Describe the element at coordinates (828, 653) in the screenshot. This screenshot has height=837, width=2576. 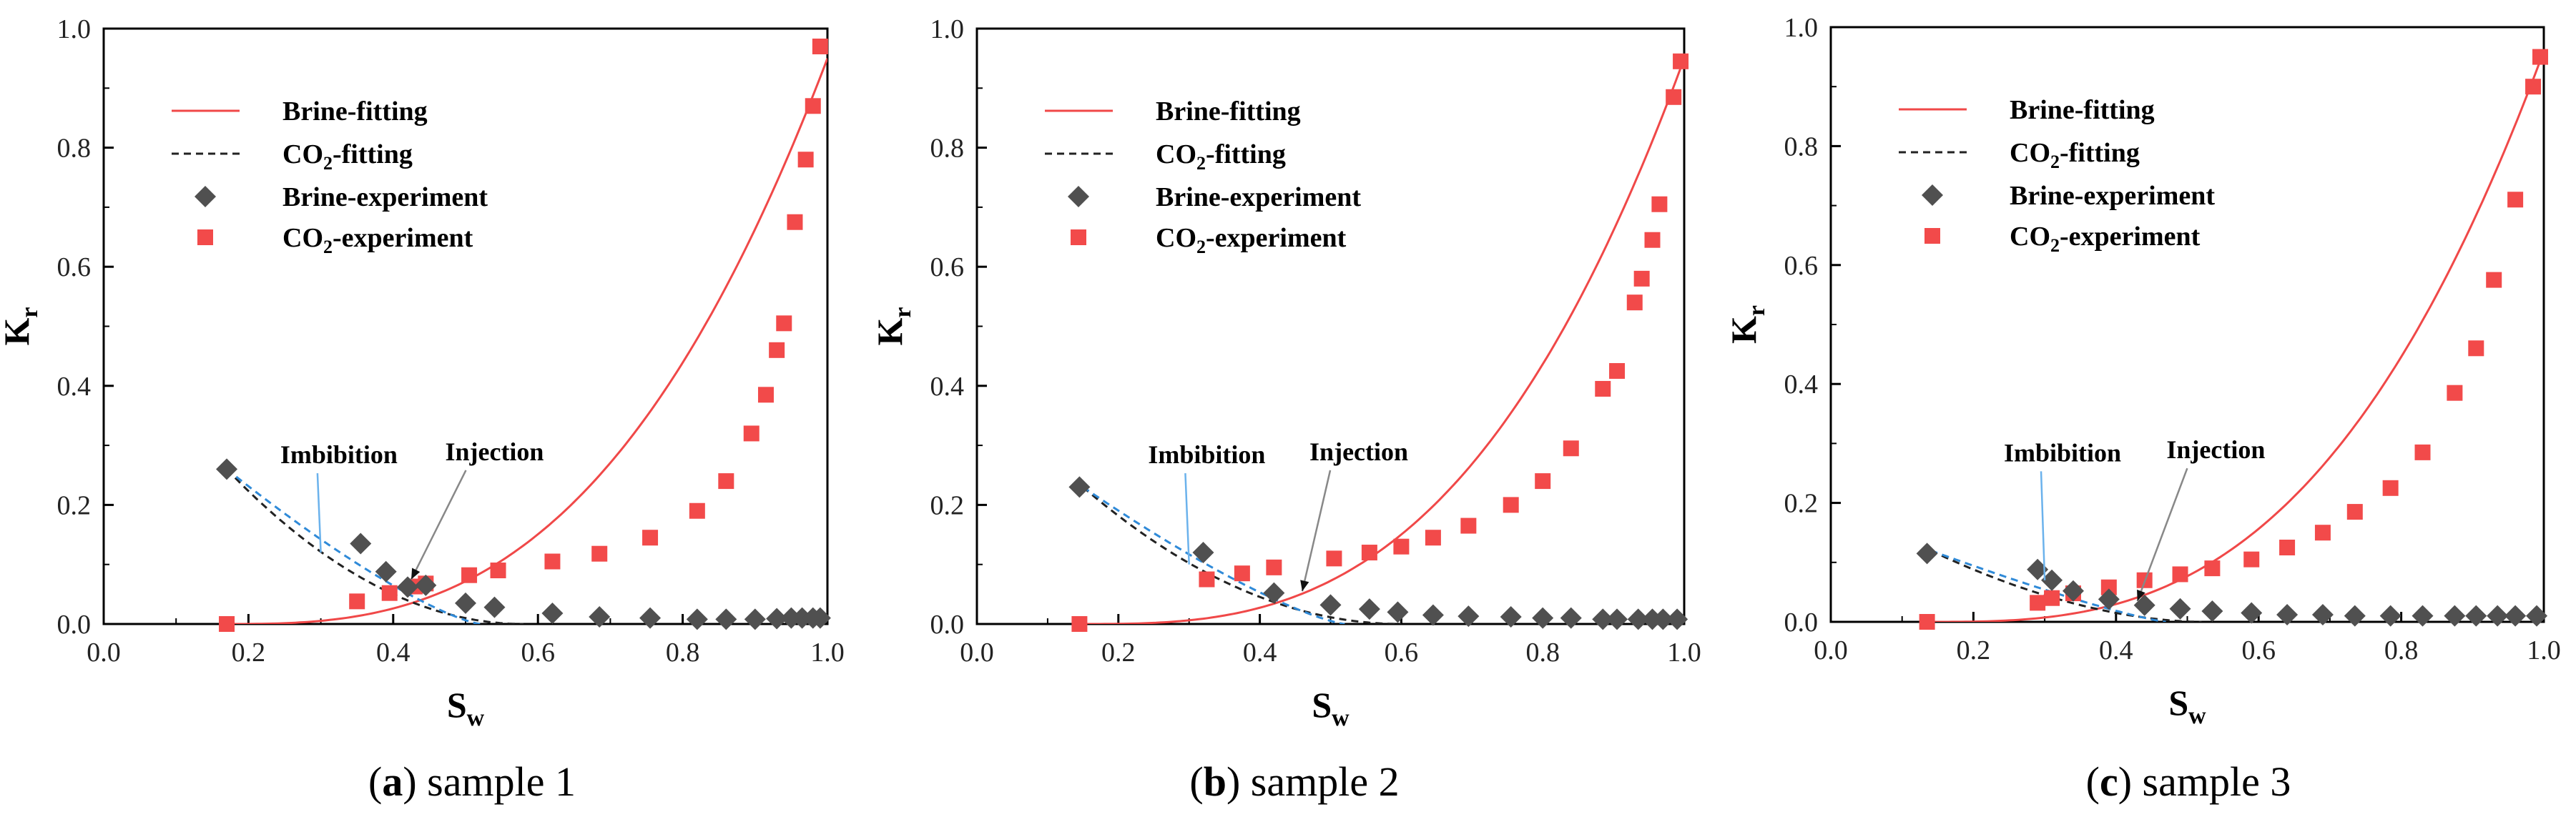
I see `x-tick-label: 1.0` at that location.